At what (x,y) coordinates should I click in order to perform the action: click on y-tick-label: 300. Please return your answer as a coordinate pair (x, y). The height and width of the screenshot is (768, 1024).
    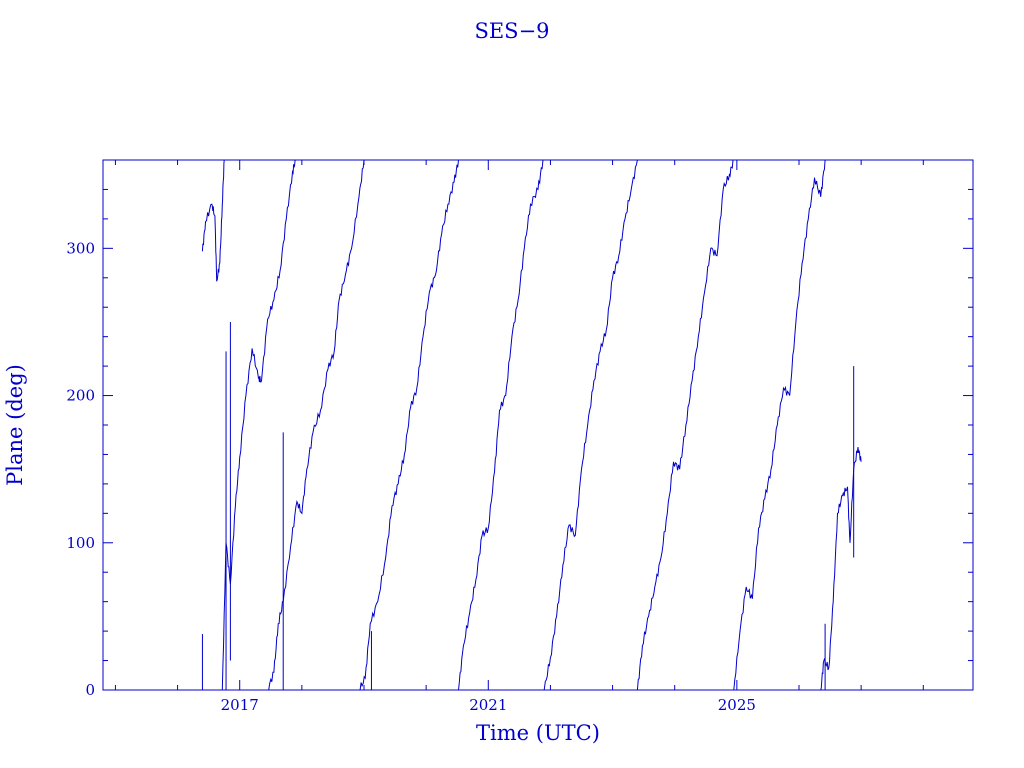
    Looking at the image, I should click on (80, 248).